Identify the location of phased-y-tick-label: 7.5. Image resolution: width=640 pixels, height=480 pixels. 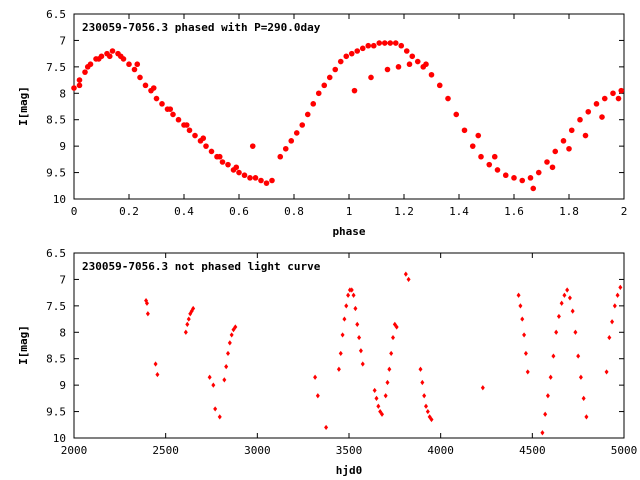
(56, 67).